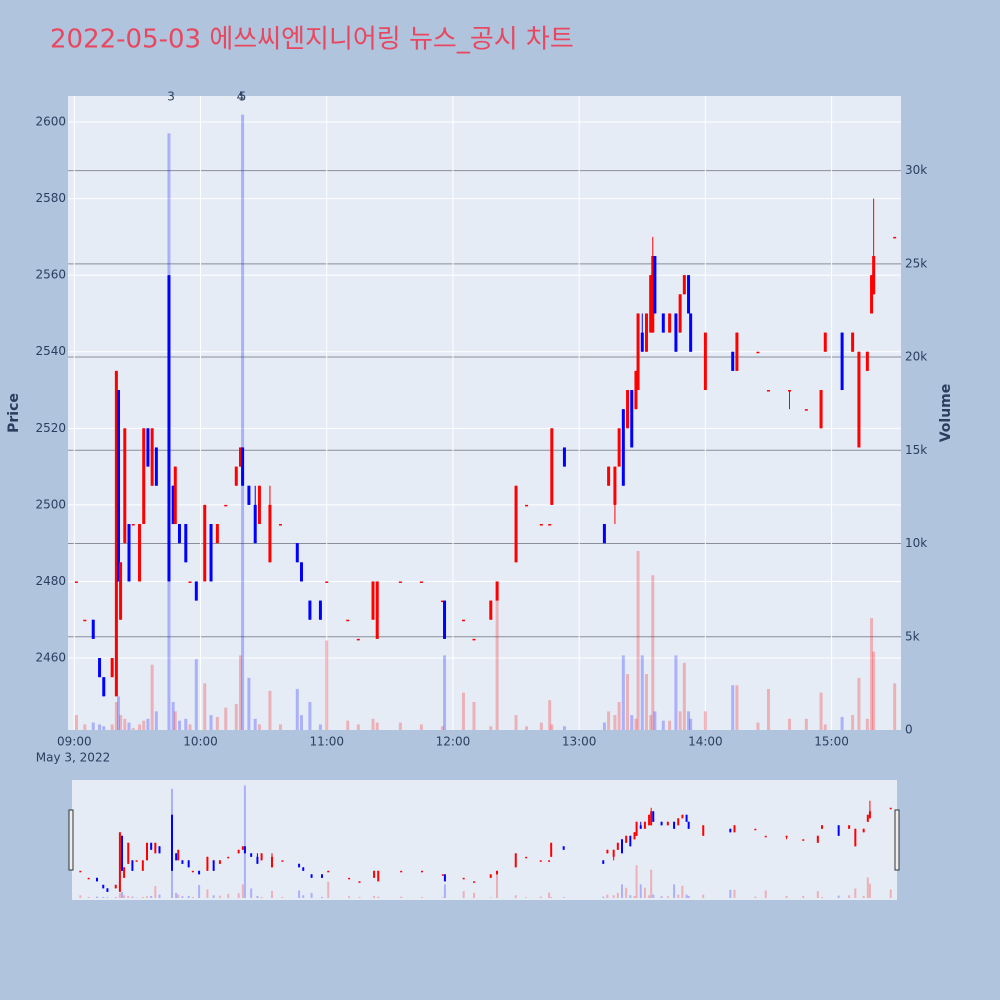 The width and height of the screenshot is (1000, 1000). What do you see at coordinates (243, 97) in the screenshot?
I see `annotation: 5` at bounding box center [243, 97].